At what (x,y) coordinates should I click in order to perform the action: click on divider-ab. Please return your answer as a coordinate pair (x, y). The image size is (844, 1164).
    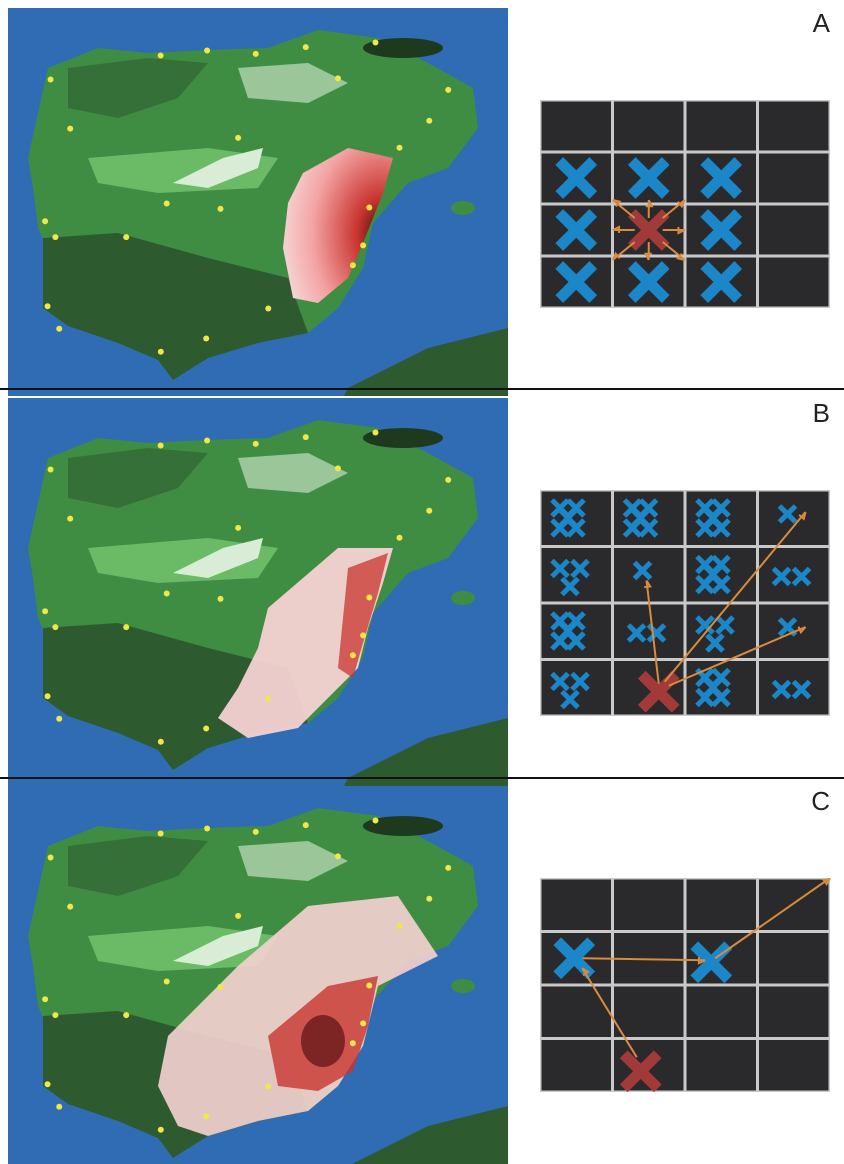
    Looking at the image, I should click on (422, 389).